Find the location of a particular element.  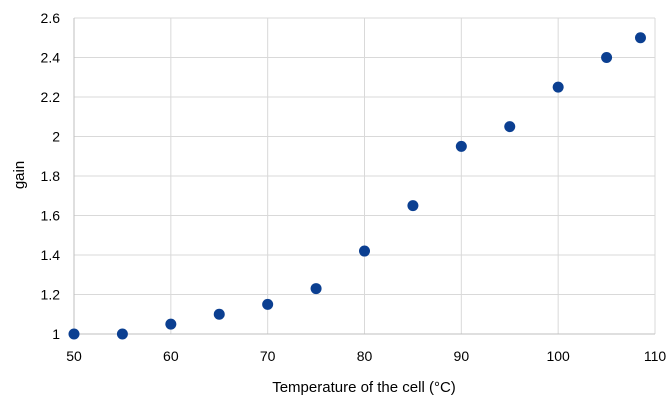

y-tick-label: 1 is located at coordinates (56, 334).